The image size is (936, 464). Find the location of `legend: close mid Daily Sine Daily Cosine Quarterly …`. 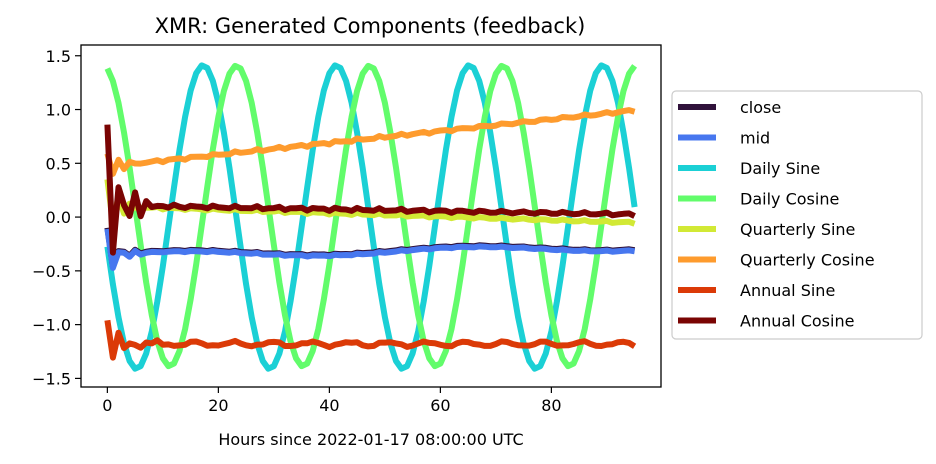

legend: close mid Daily Sine Daily Cosine Quarterly … is located at coordinates (797, 215).